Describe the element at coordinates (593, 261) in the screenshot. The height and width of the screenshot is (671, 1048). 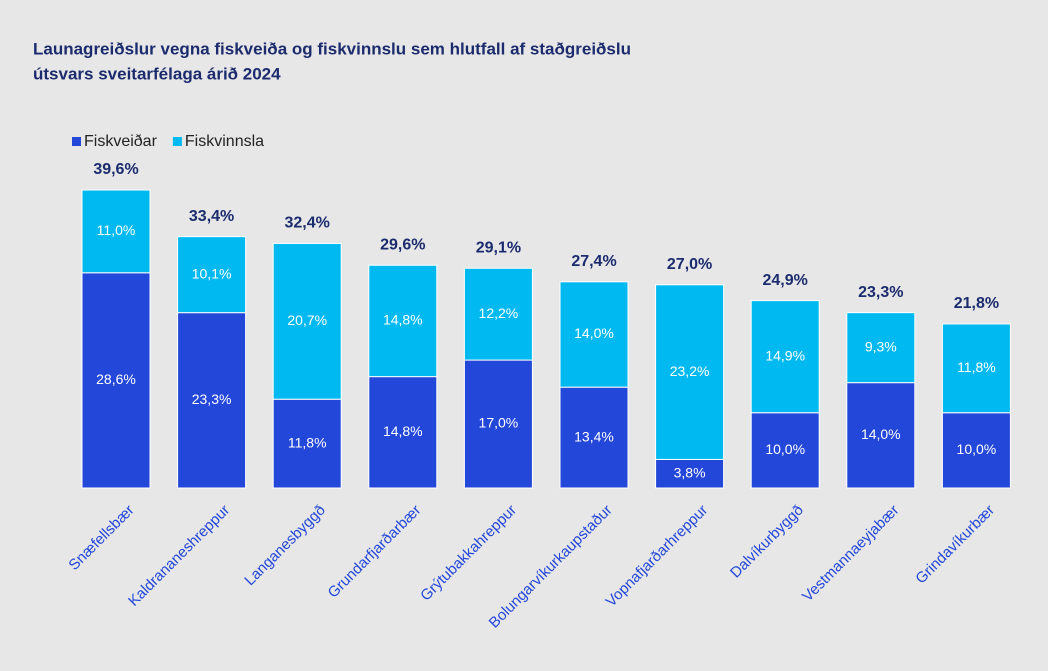
I see `total-label: 27,4%` at that location.